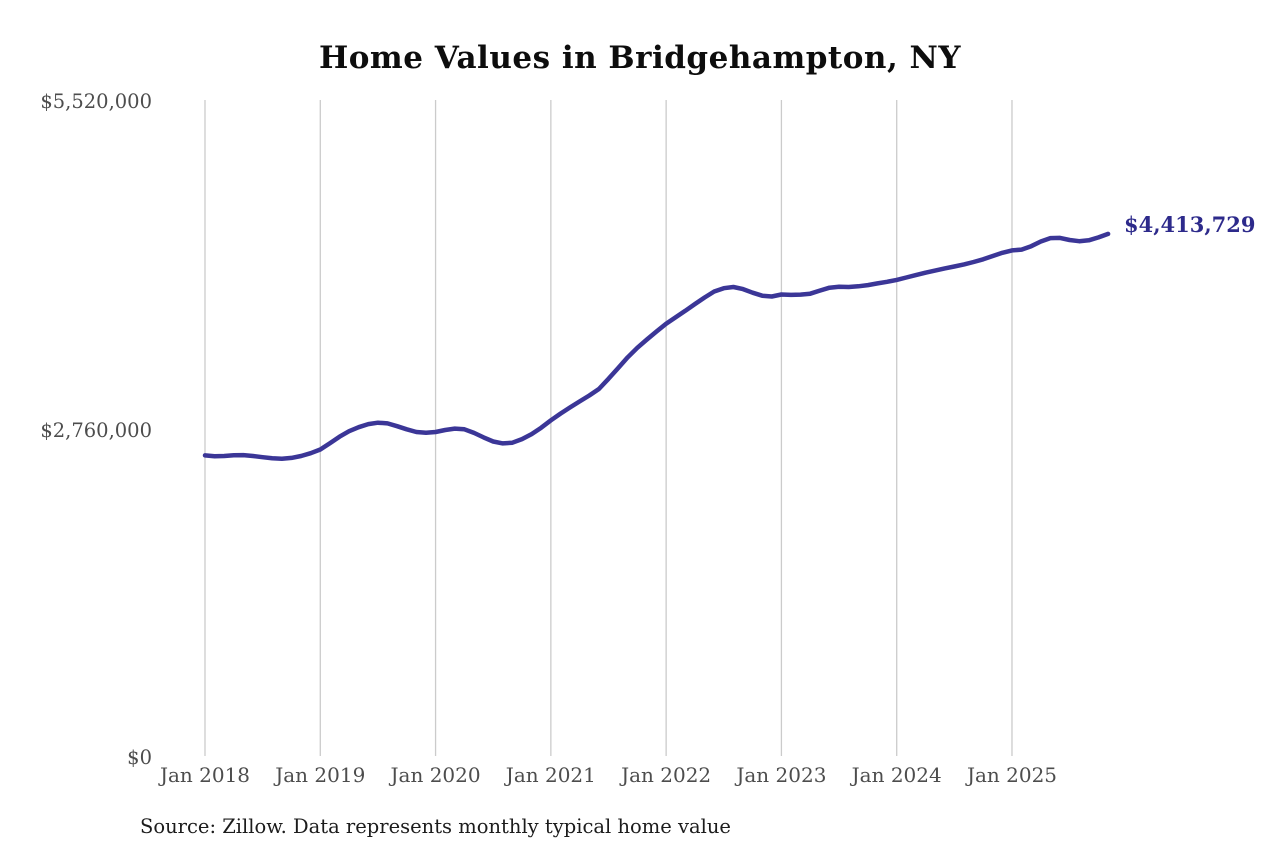 Image resolution: width=1280 pixels, height=853 pixels. Describe the element at coordinates (320, 775) in the screenshot. I see `x-tick-label: Jan 2019` at that location.